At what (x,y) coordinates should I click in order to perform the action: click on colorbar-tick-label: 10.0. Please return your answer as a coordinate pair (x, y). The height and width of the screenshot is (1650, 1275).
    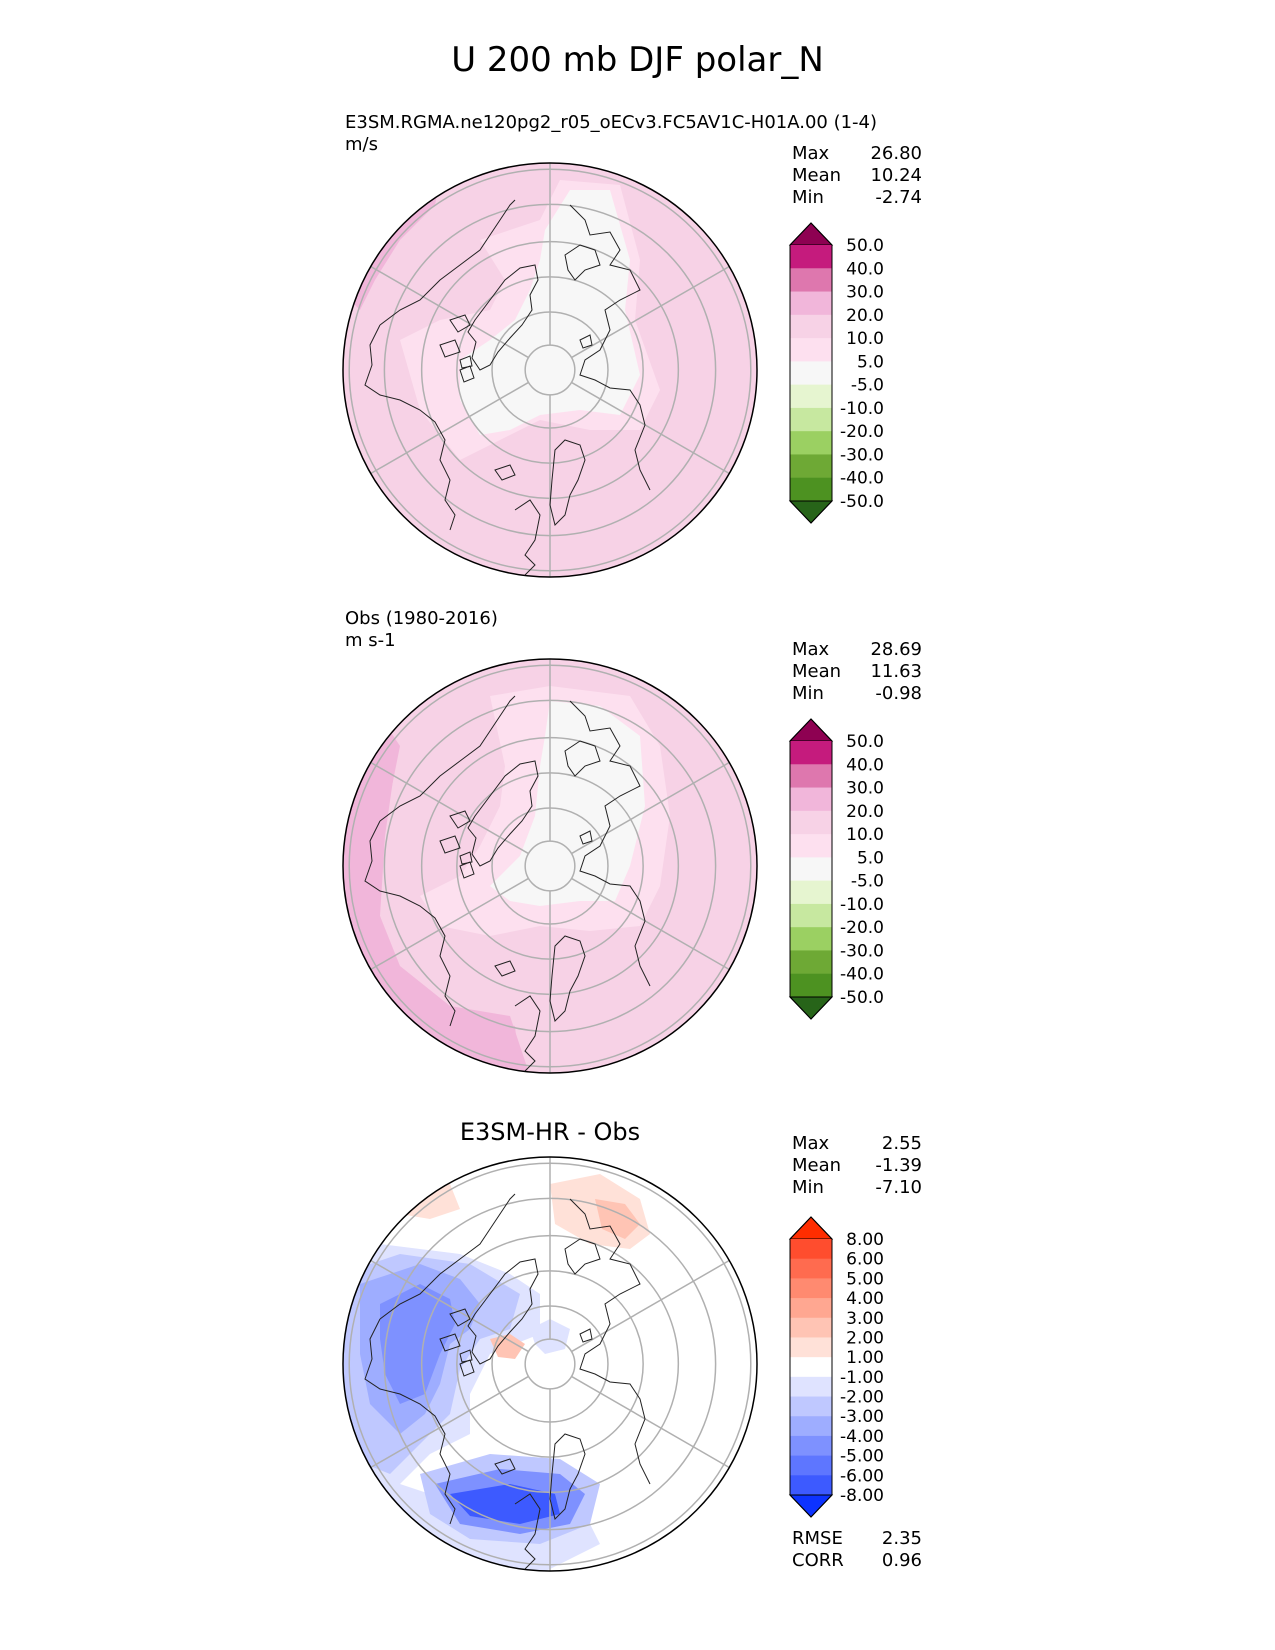
    Looking at the image, I should click on (865, 339).